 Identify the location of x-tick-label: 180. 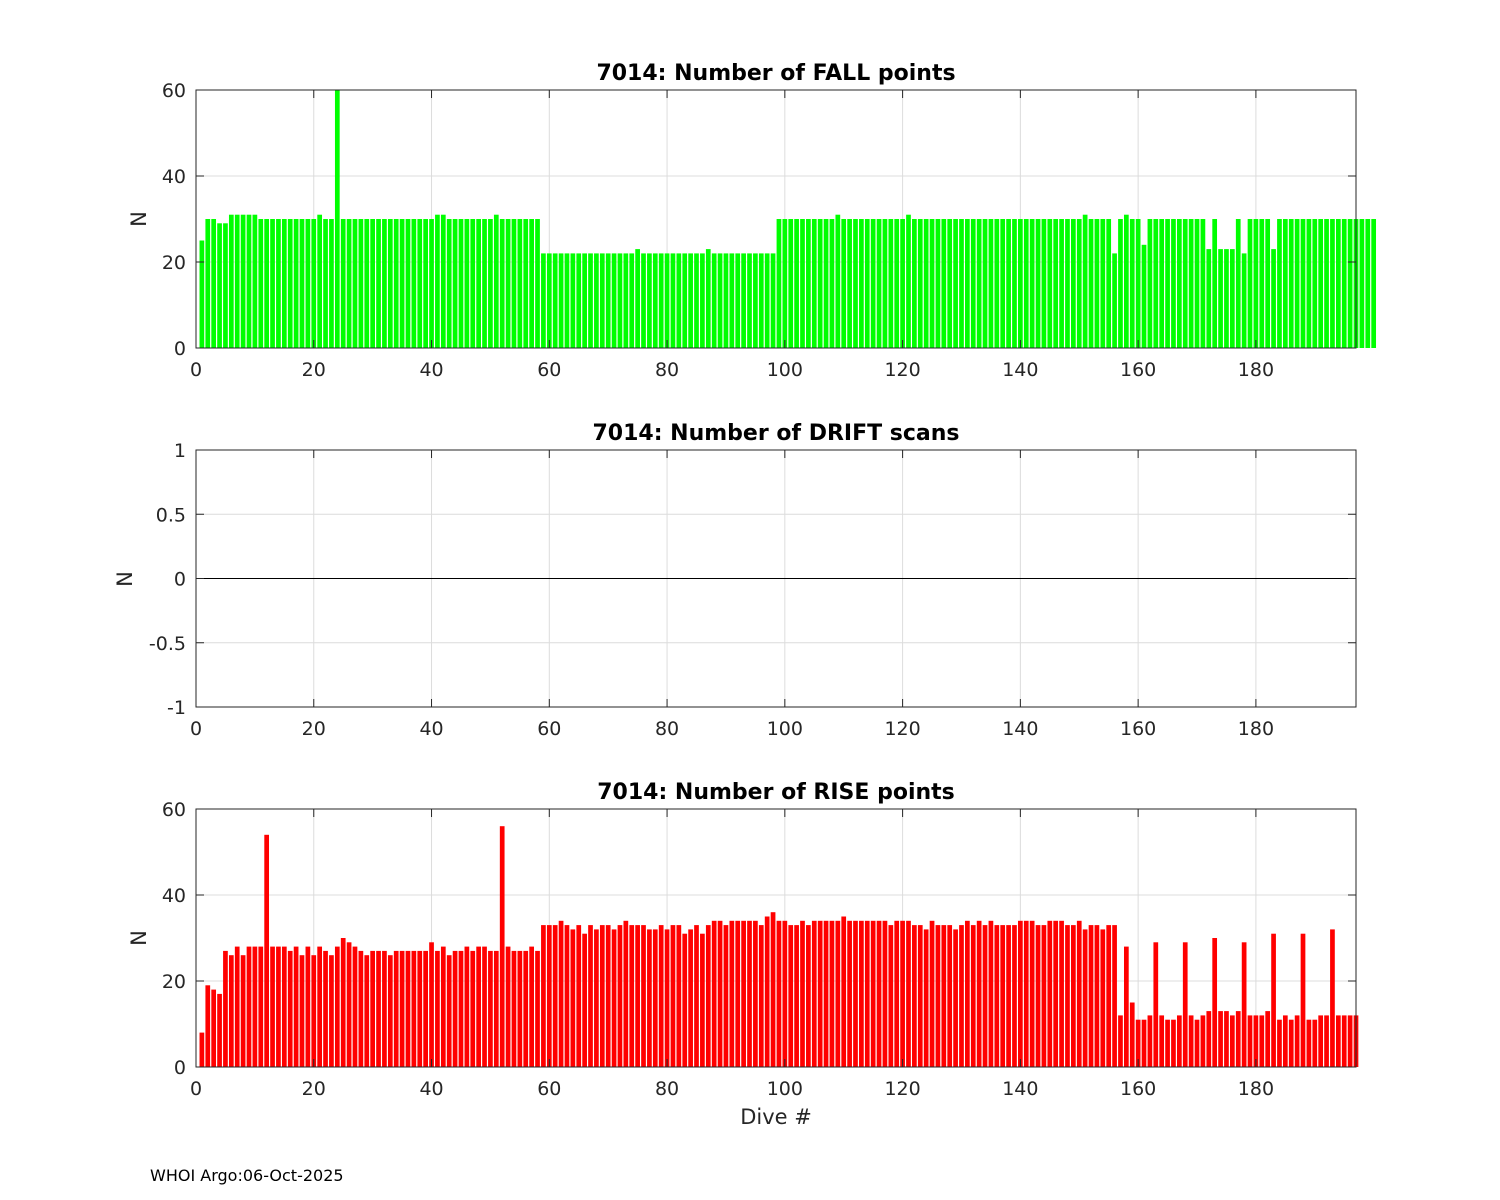
(1256, 729).